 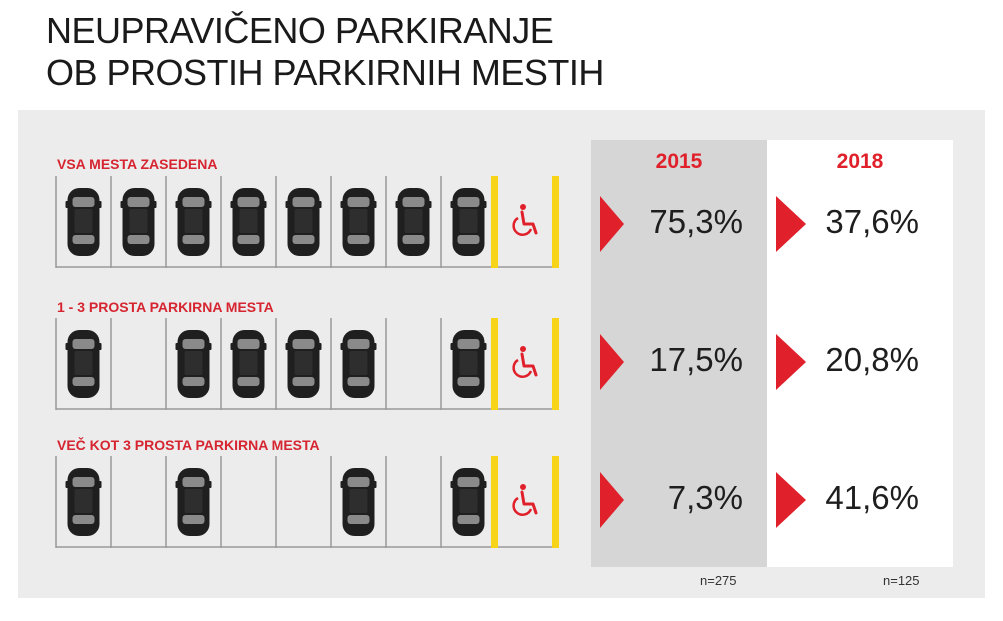 I want to click on value-2015-1-3-free: 17,5%, so click(x=696, y=359).